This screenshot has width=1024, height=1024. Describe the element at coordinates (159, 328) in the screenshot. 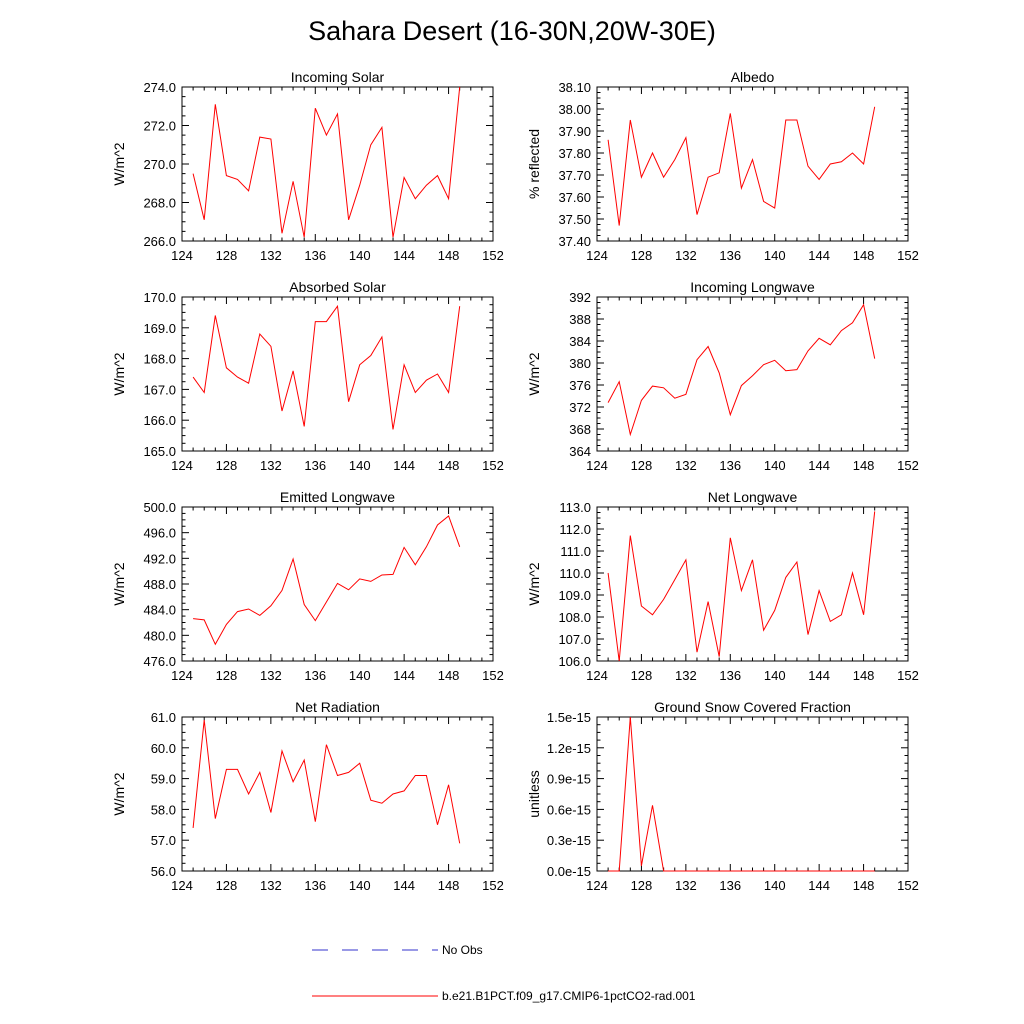

I see `y-tick-label: 169.0` at that location.